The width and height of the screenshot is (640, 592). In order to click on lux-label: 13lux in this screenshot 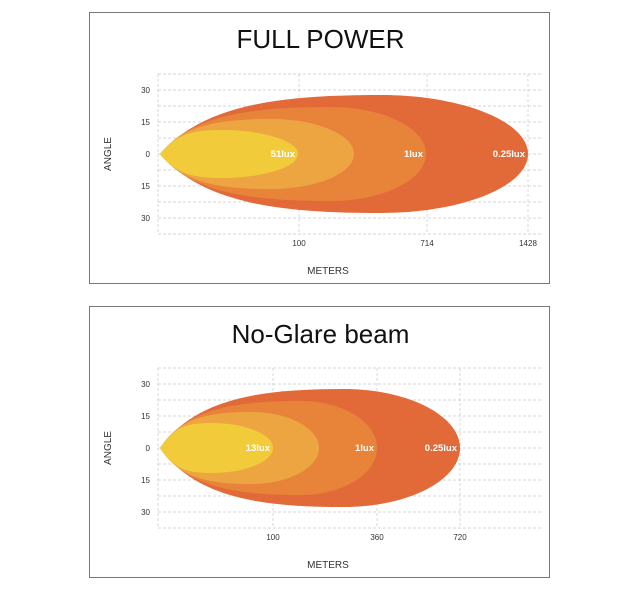, I will do `click(258, 448)`.